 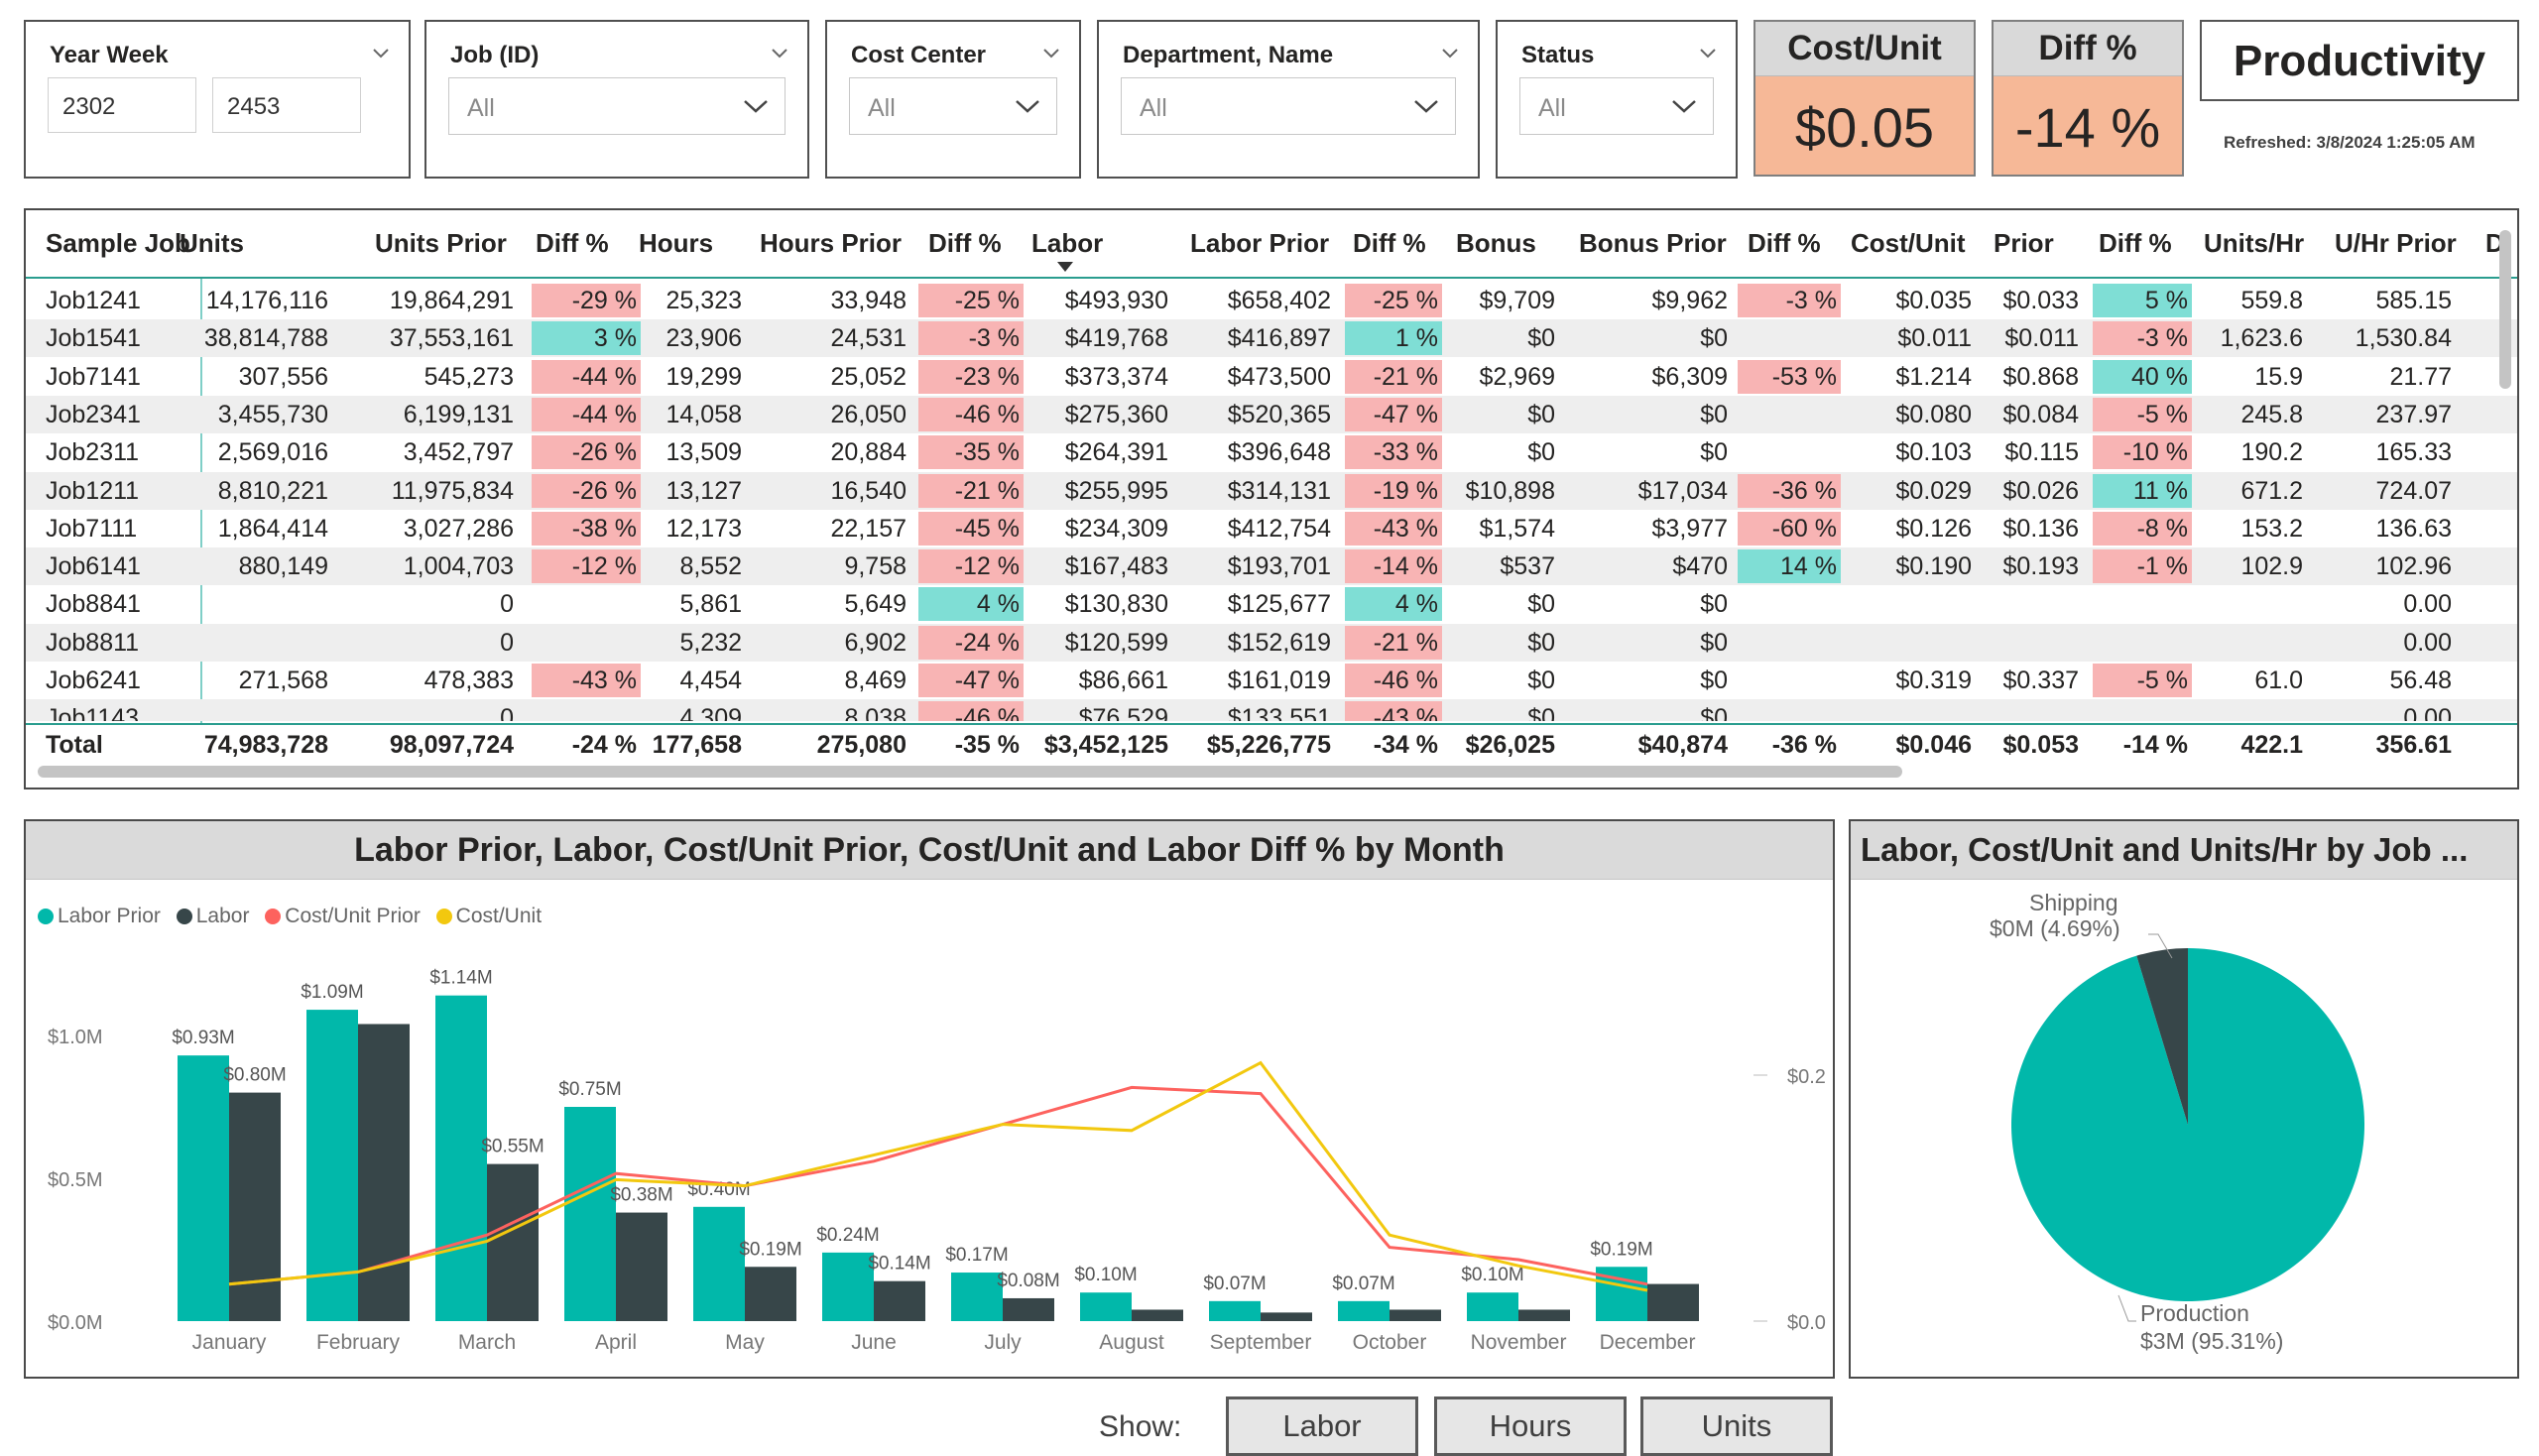 What do you see at coordinates (2272, 490) in the screenshot?
I see `table-cell-units-per-hour: 671.2` at bounding box center [2272, 490].